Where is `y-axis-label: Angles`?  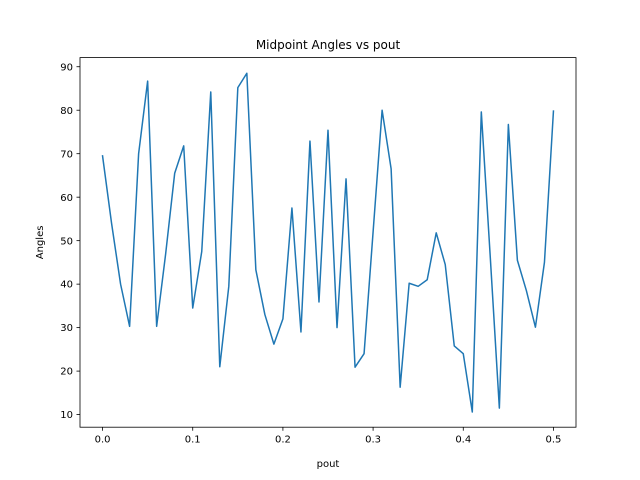 y-axis-label: Angles is located at coordinates (40, 243).